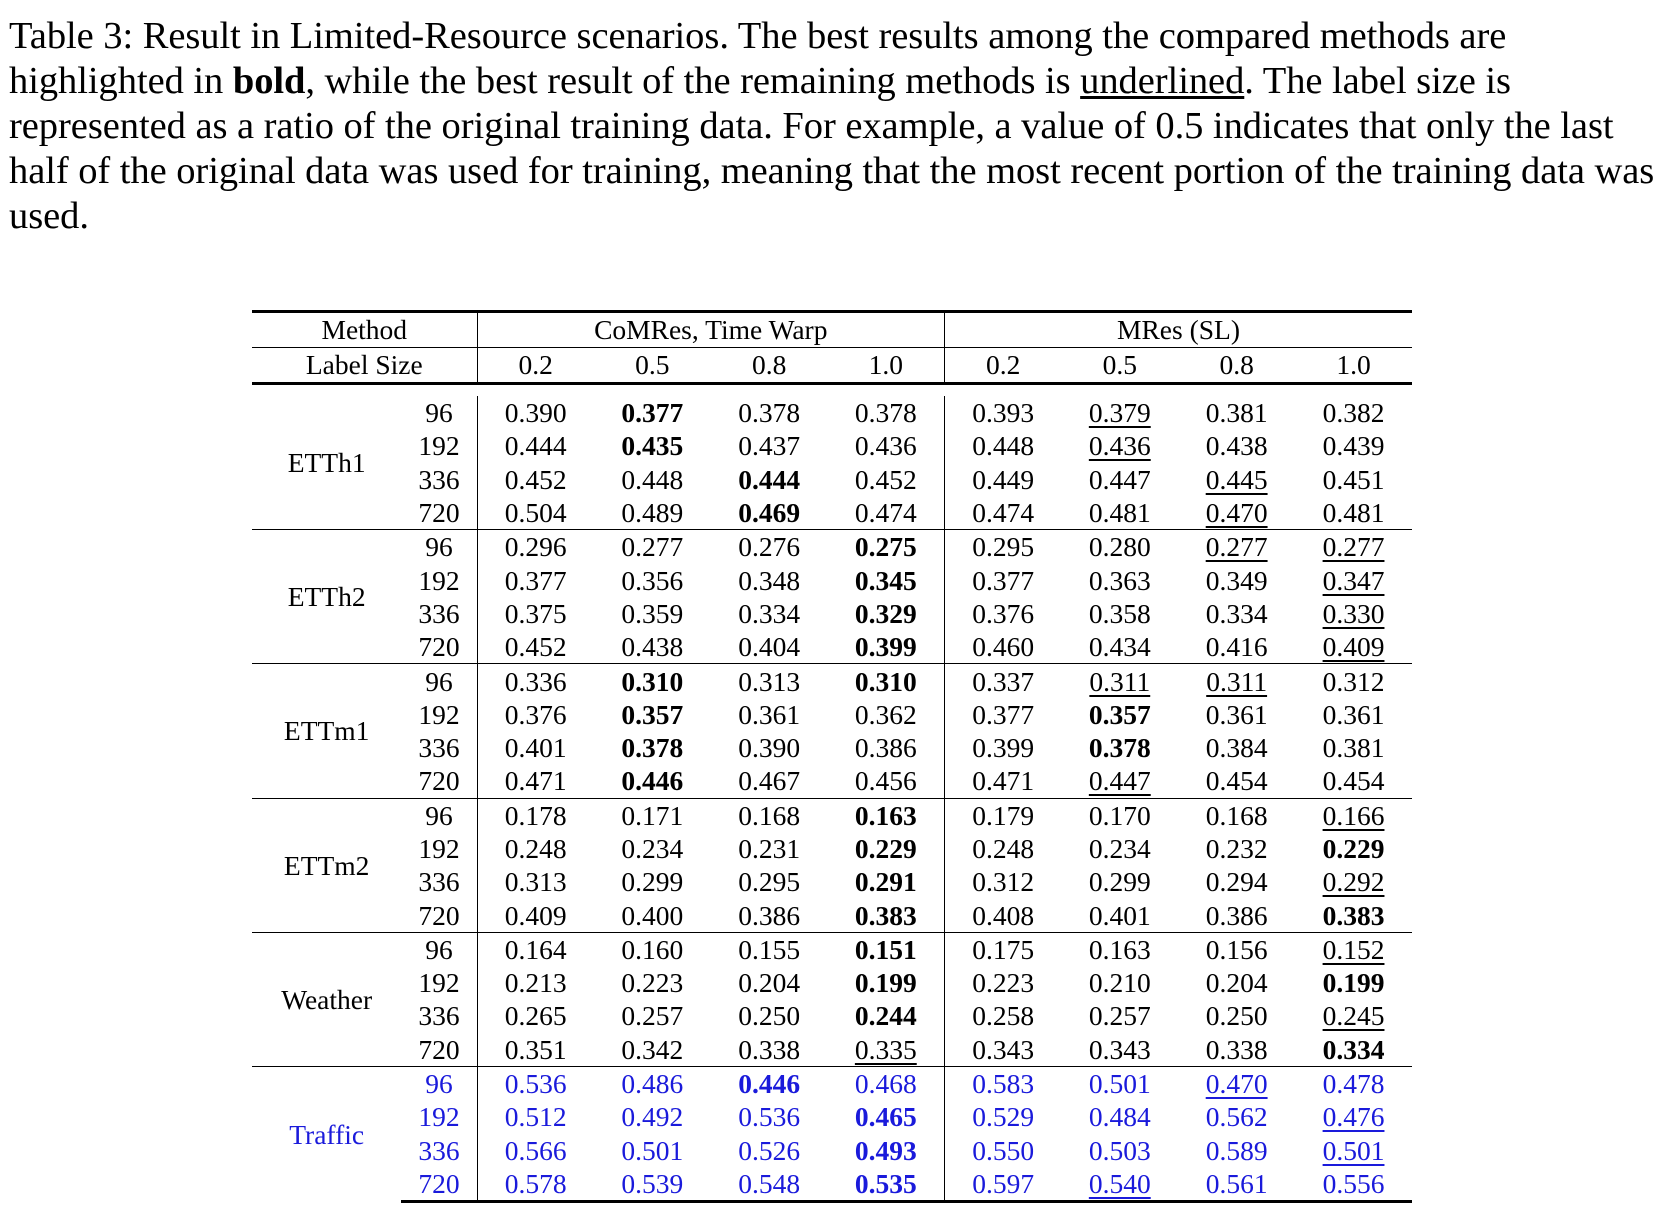 Image resolution: width=1660 pixels, height=1230 pixels. Describe the element at coordinates (535, 915) in the screenshot. I see `value-text: 0.409` at that location.